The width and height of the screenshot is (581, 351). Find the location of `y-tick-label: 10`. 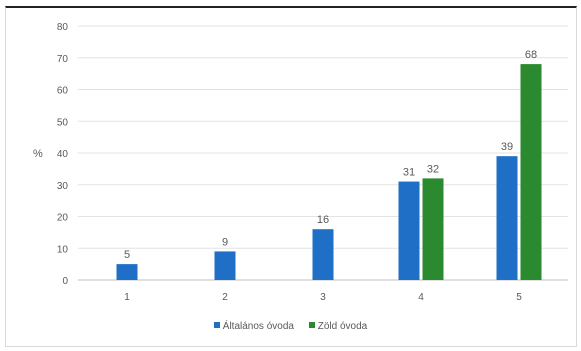

y-tick-label: 10 is located at coordinates (63, 249).